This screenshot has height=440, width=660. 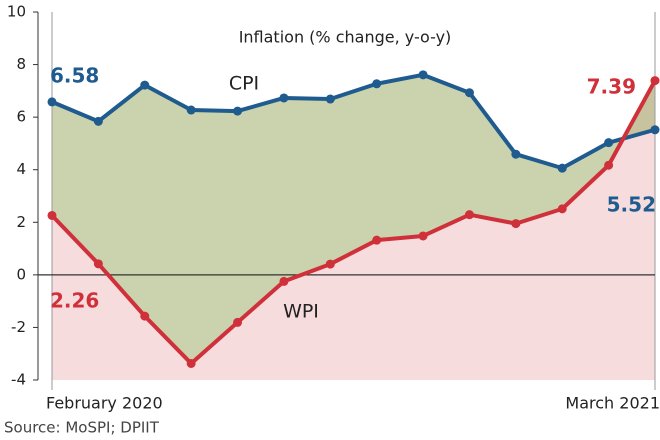 What do you see at coordinates (611, 87) in the screenshot?
I see `data-label: 7.39` at bounding box center [611, 87].